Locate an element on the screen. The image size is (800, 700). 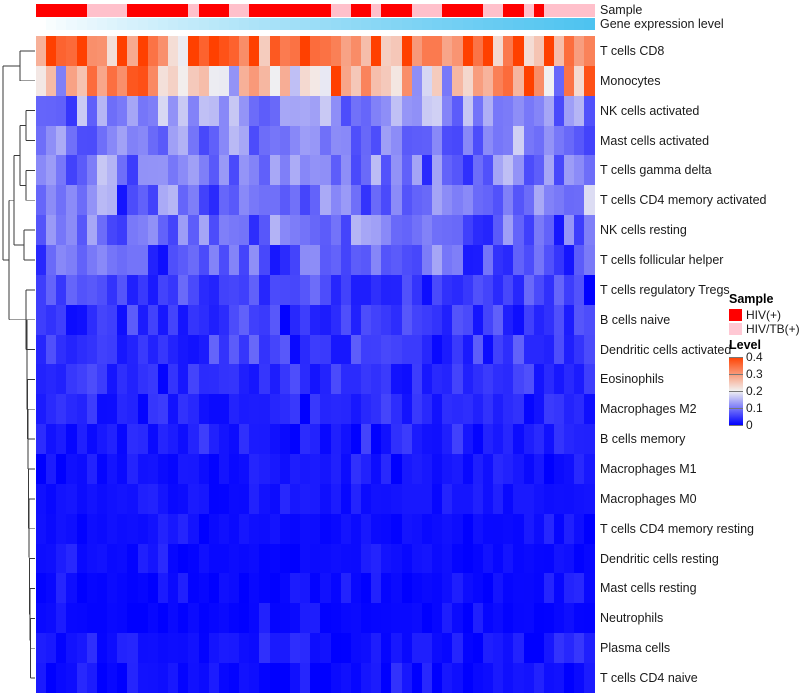
colorbar-tick-label: 0.4 is located at coordinates (754, 357).